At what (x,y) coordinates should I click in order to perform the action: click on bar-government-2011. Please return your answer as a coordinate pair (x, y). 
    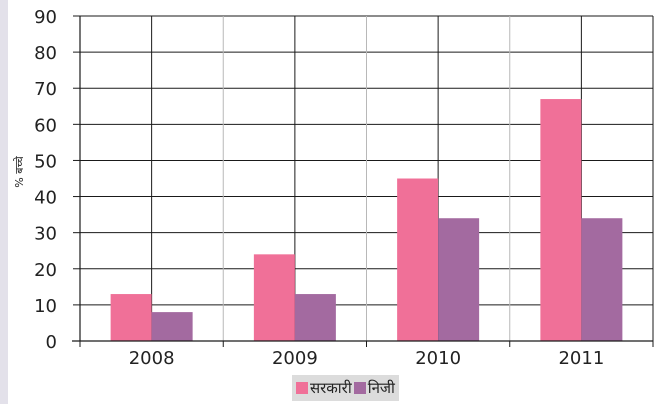
    Looking at the image, I should click on (561, 220).